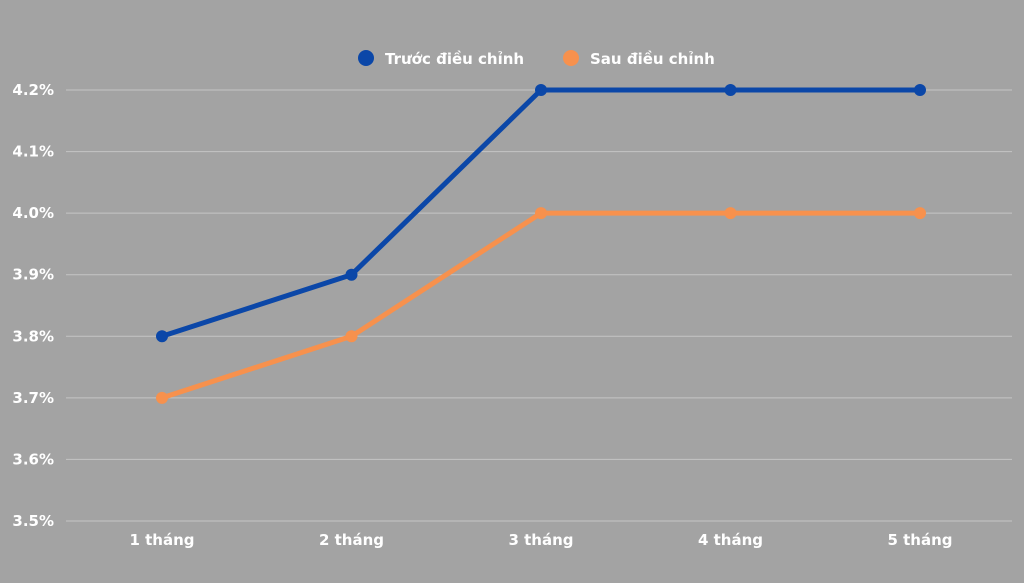 Image resolution: width=1024 pixels, height=583 pixels. I want to click on y-tick-label: 3.5%, so click(33, 521).